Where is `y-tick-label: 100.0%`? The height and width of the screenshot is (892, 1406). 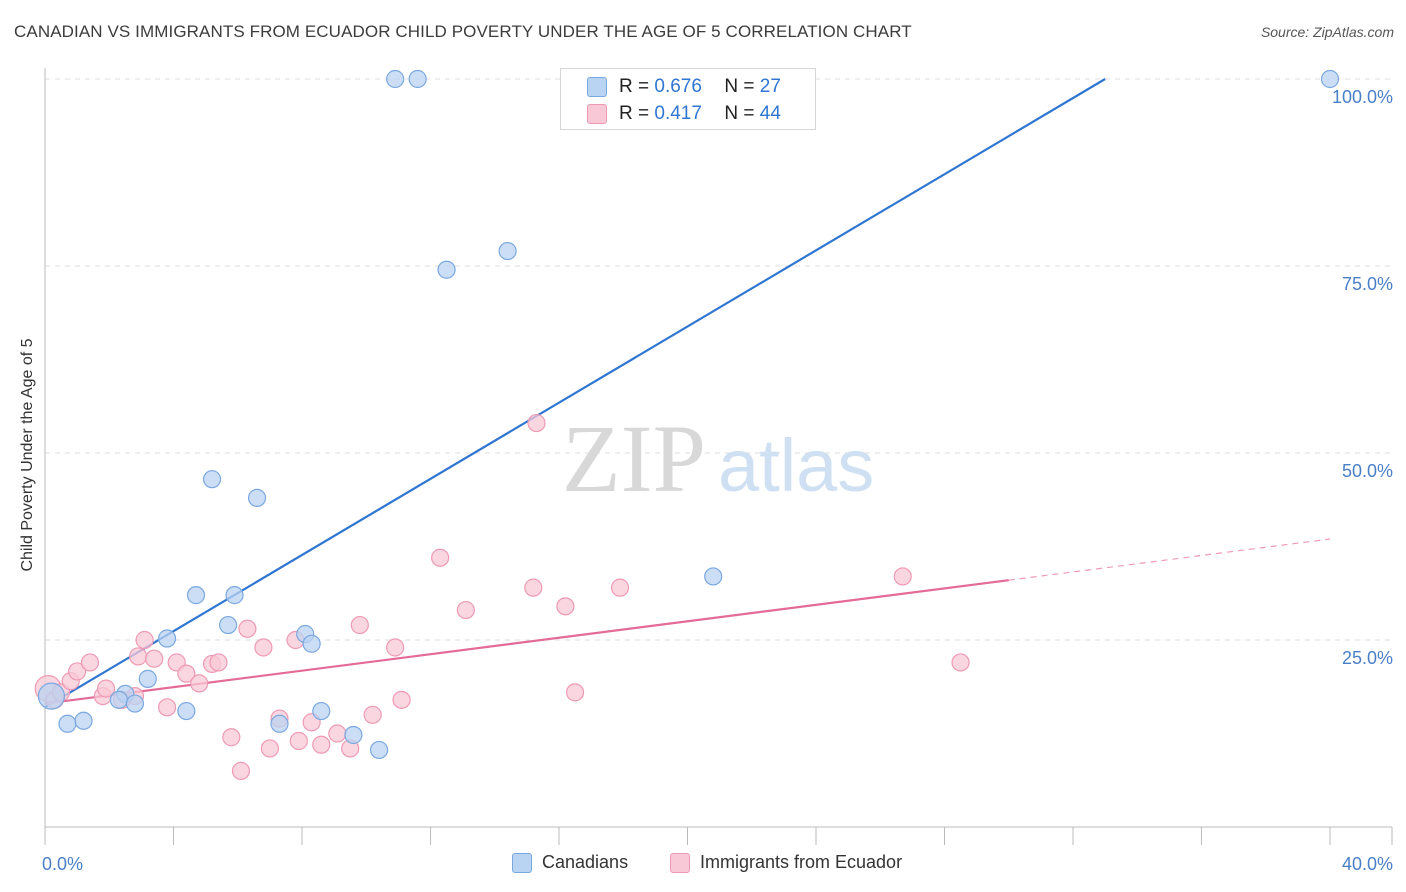 y-tick-label: 100.0% is located at coordinates (1362, 97).